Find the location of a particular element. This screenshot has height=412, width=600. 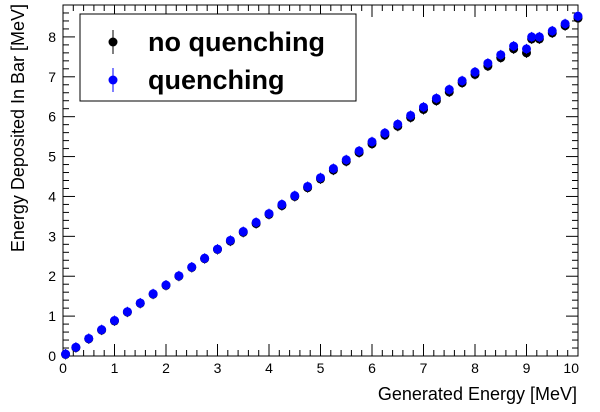

x-tick-label: 3 is located at coordinates (218, 368).